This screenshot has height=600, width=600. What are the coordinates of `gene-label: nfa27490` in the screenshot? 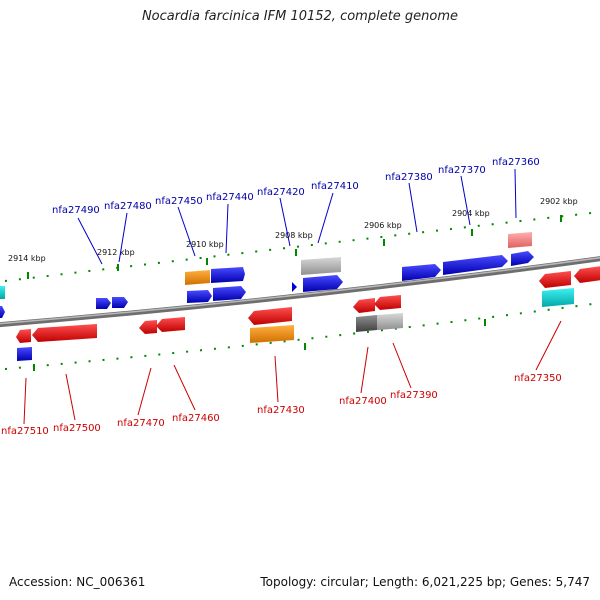 It's located at (76, 210).